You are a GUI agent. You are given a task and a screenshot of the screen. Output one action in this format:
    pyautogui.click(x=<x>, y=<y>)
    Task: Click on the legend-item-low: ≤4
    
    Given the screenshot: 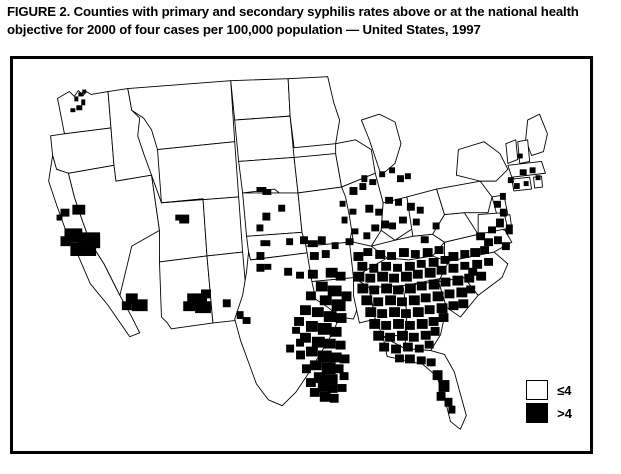 What is the action you would take?
    pyautogui.click(x=549, y=390)
    